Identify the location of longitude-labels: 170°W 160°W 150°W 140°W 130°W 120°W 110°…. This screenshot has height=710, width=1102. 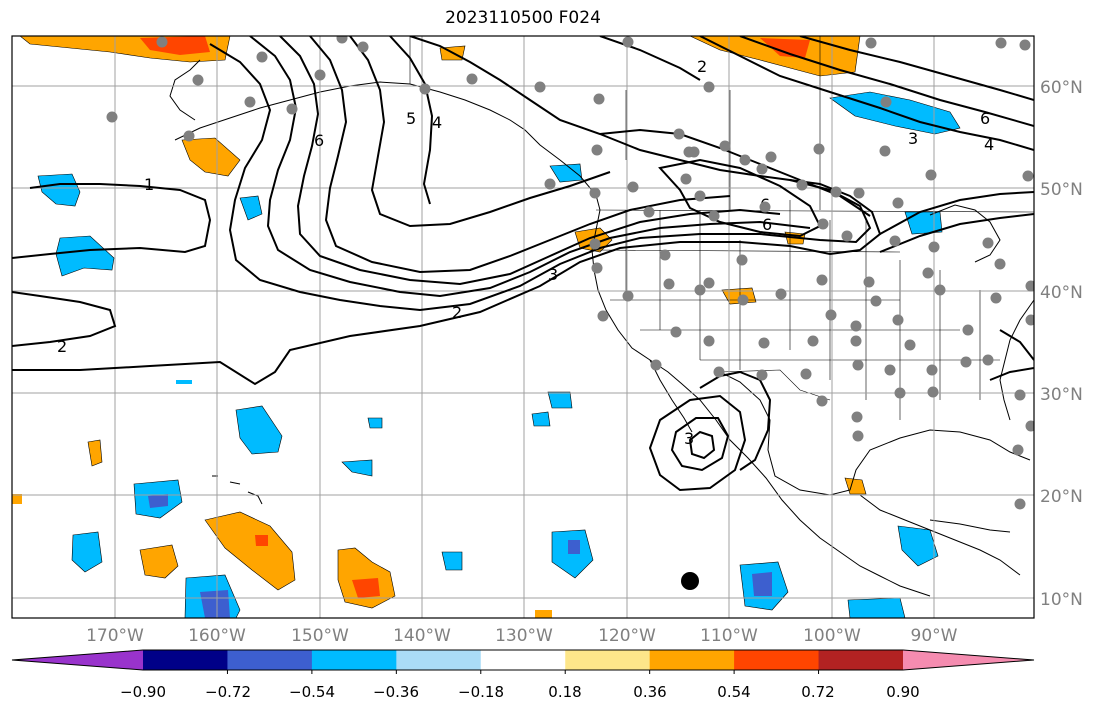
(522, 636).